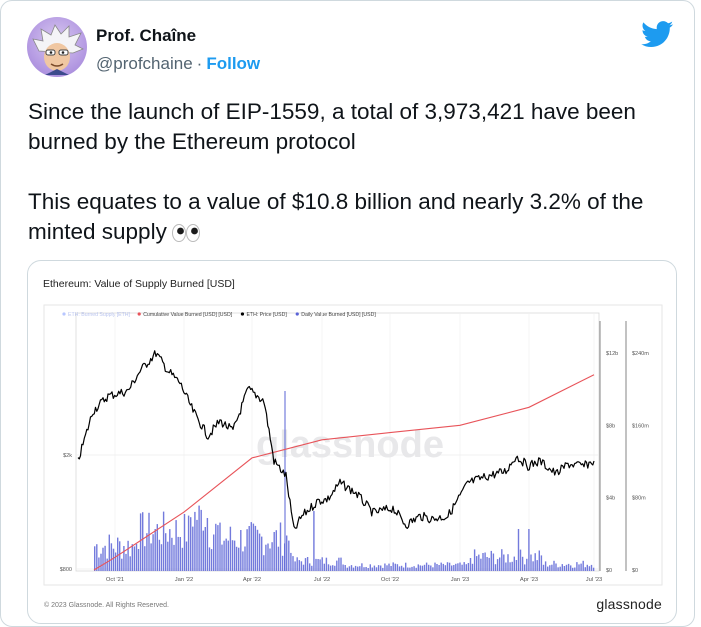 This screenshot has height=627, width=701. I want to click on right-outer-axis-tick-label: $0, so click(635, 571).